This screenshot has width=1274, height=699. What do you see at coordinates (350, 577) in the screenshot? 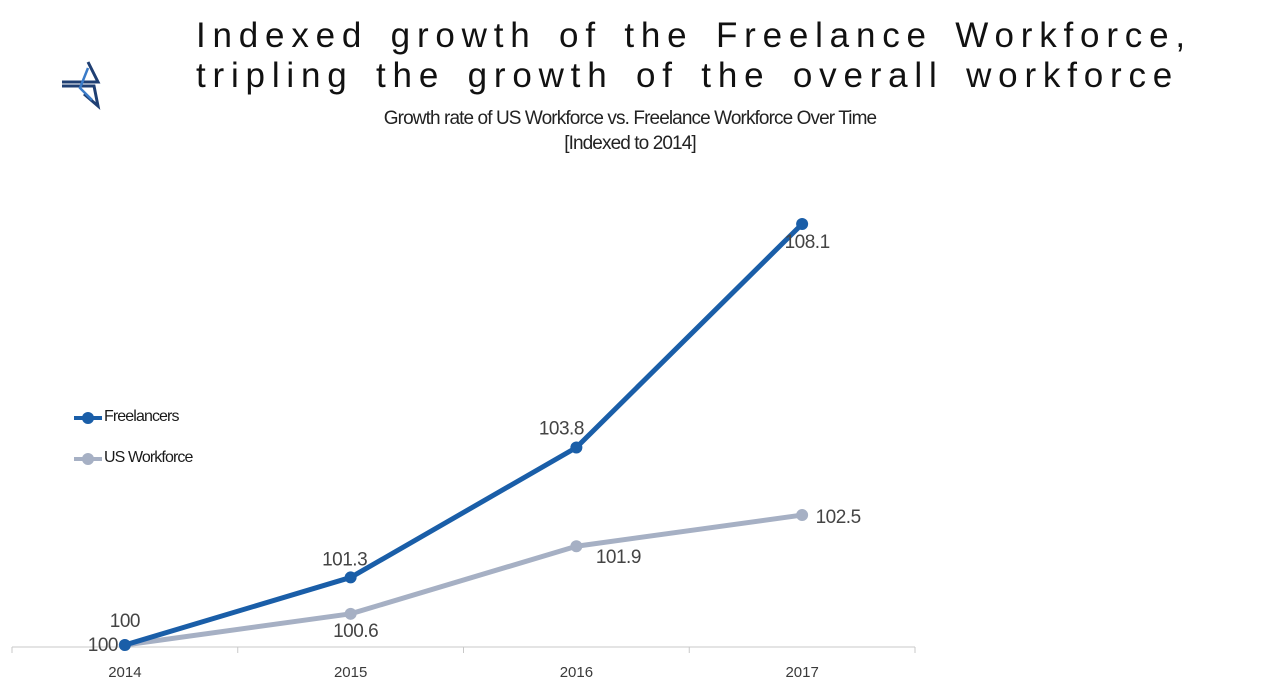
I see `data-point-freelancers-2015` at bounding box center [350, 577].